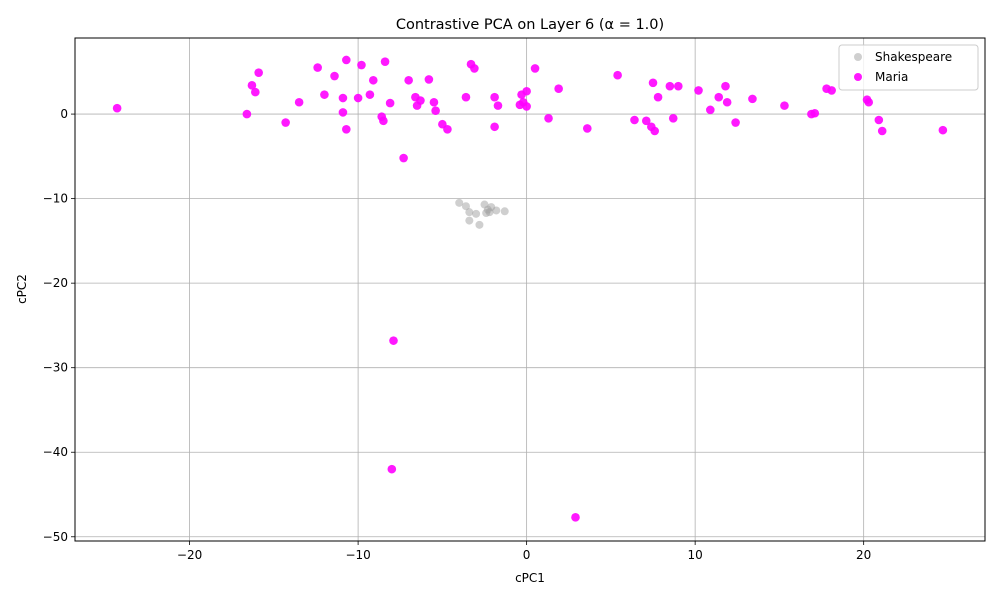 The height and width of the screenshot is (600, 1000). What do you see at coordinates (55, 452) in the screenshot?
I see `y-tick-label: −40` at bounding box center [55, 452].